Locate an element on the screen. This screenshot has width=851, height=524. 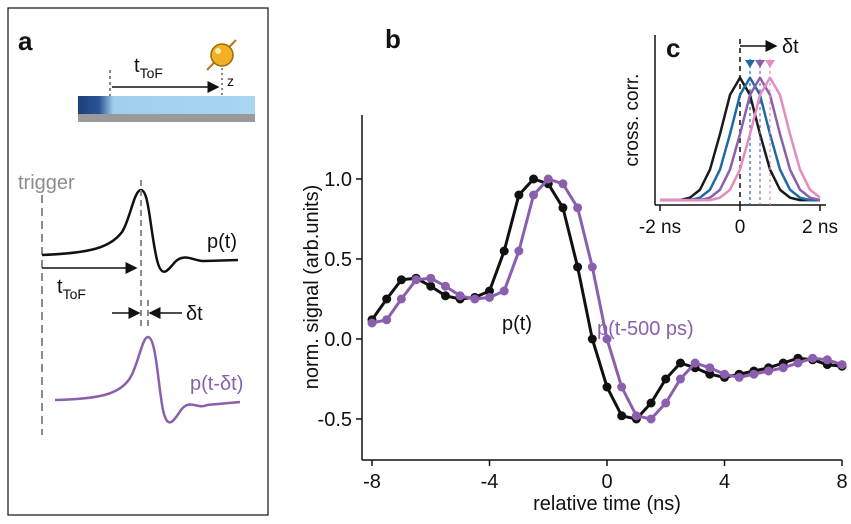
pulse-label: p(t) is located at coordinates (222, 242).